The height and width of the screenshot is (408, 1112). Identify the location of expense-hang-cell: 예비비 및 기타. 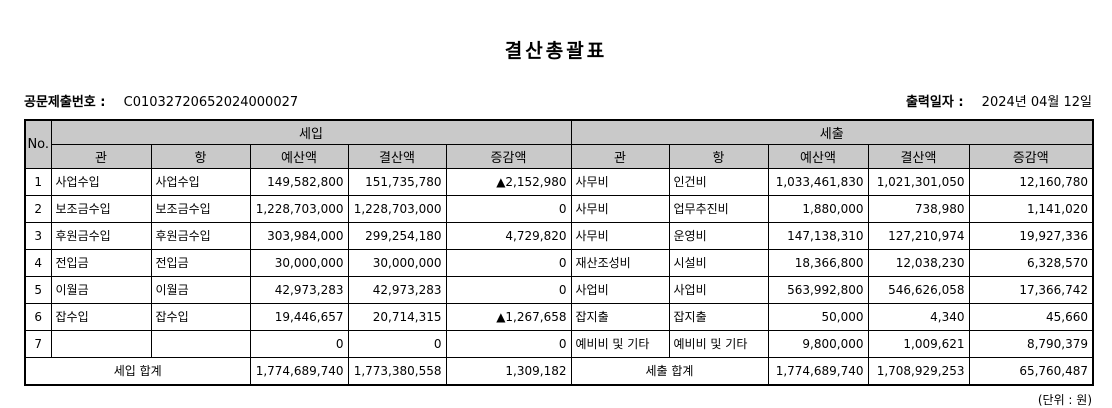
(718, 343).